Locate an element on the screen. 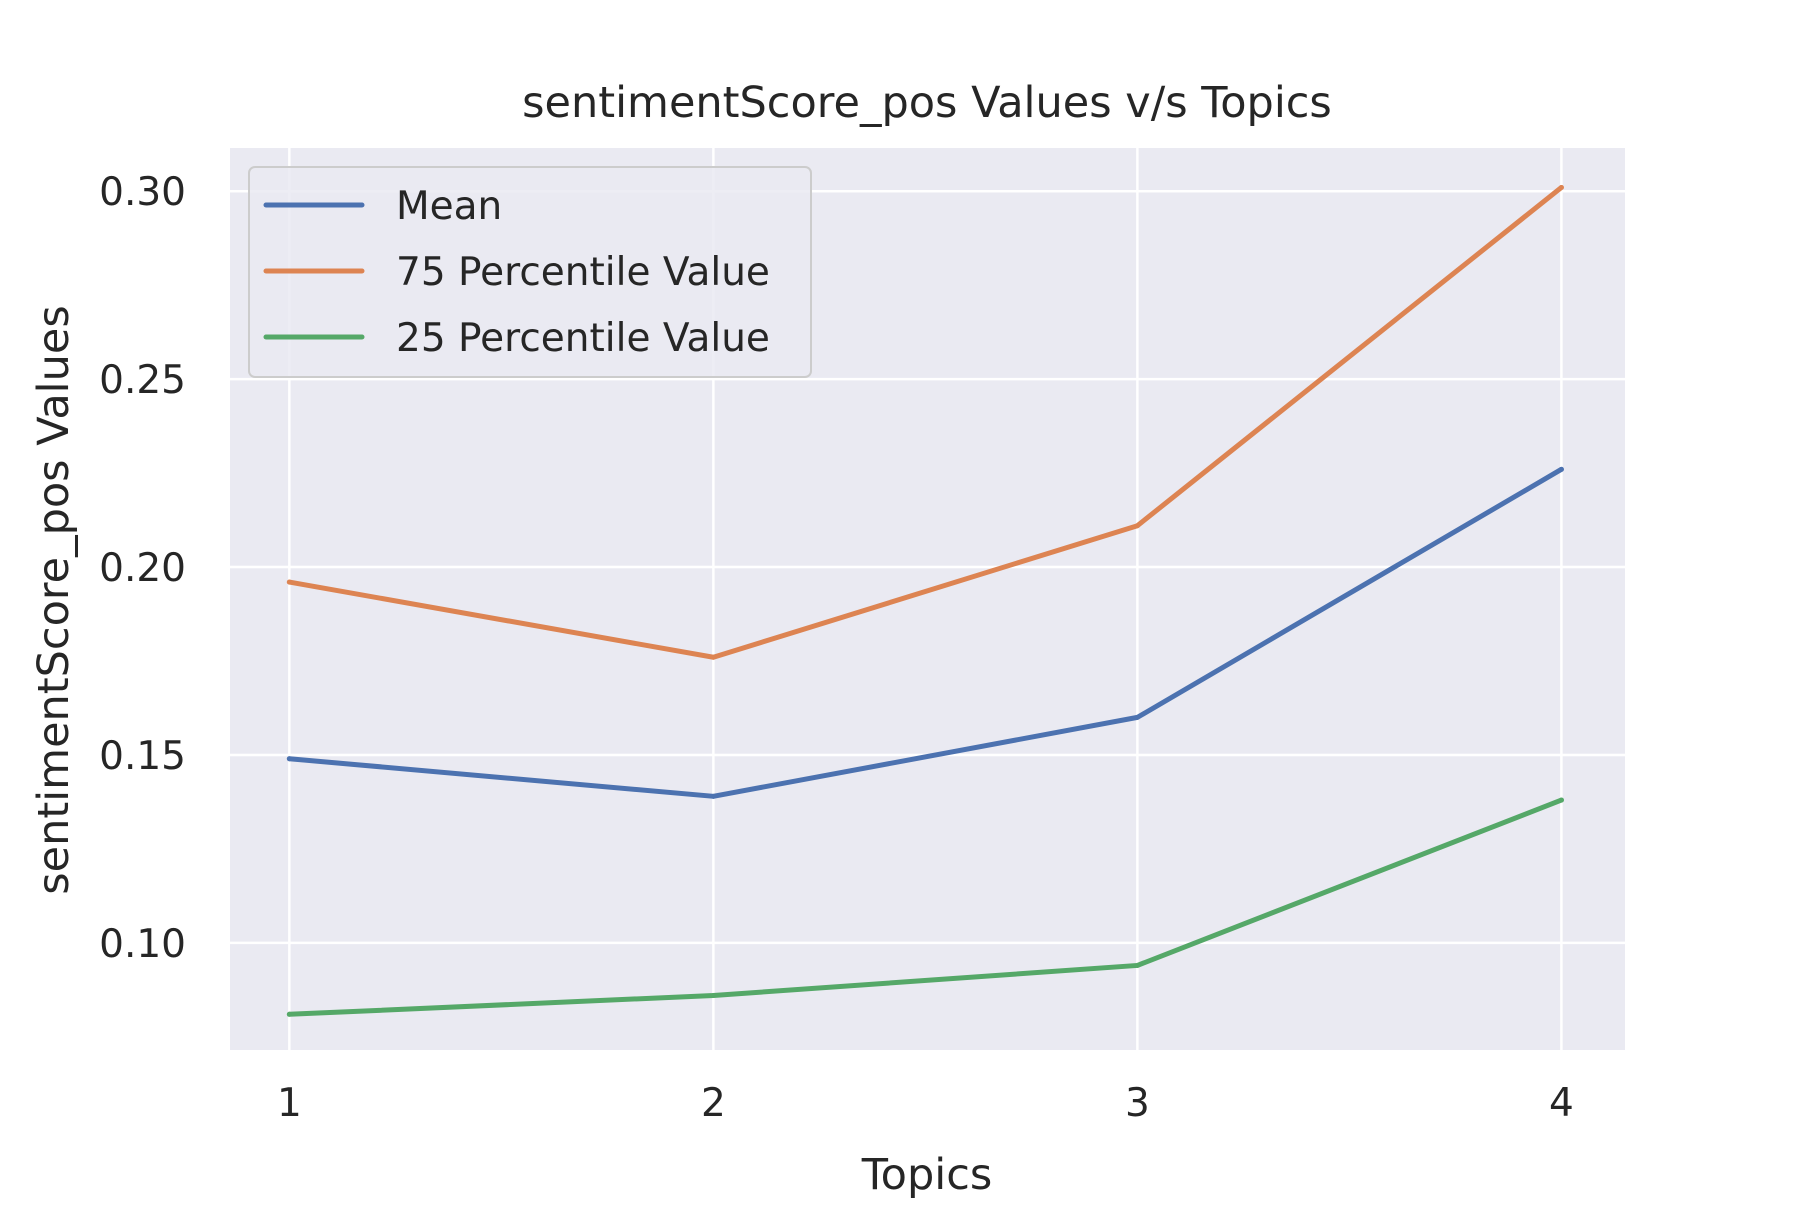 This screenshot has height=1205, width=1800. y-axis-ticks: 0.10 0.15 0.20 0.25 0.30 is located at coordinates (142, 568).